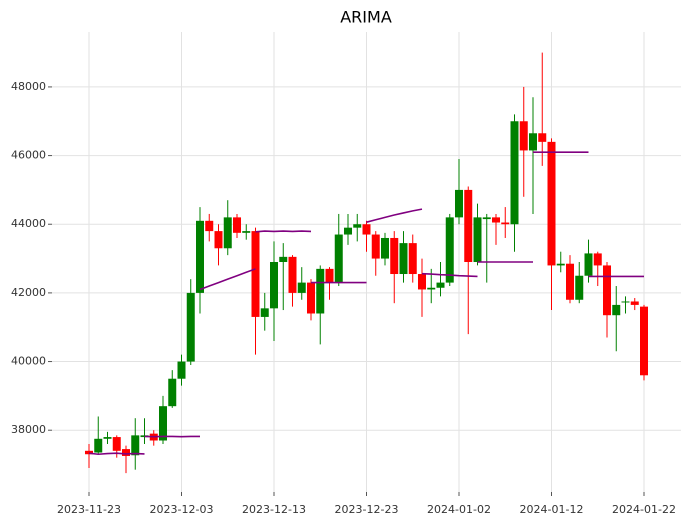  Describe the element at coordinates (367, 509) in the screenshot. I see `x-tick-label: 2023-12-23` at that location.